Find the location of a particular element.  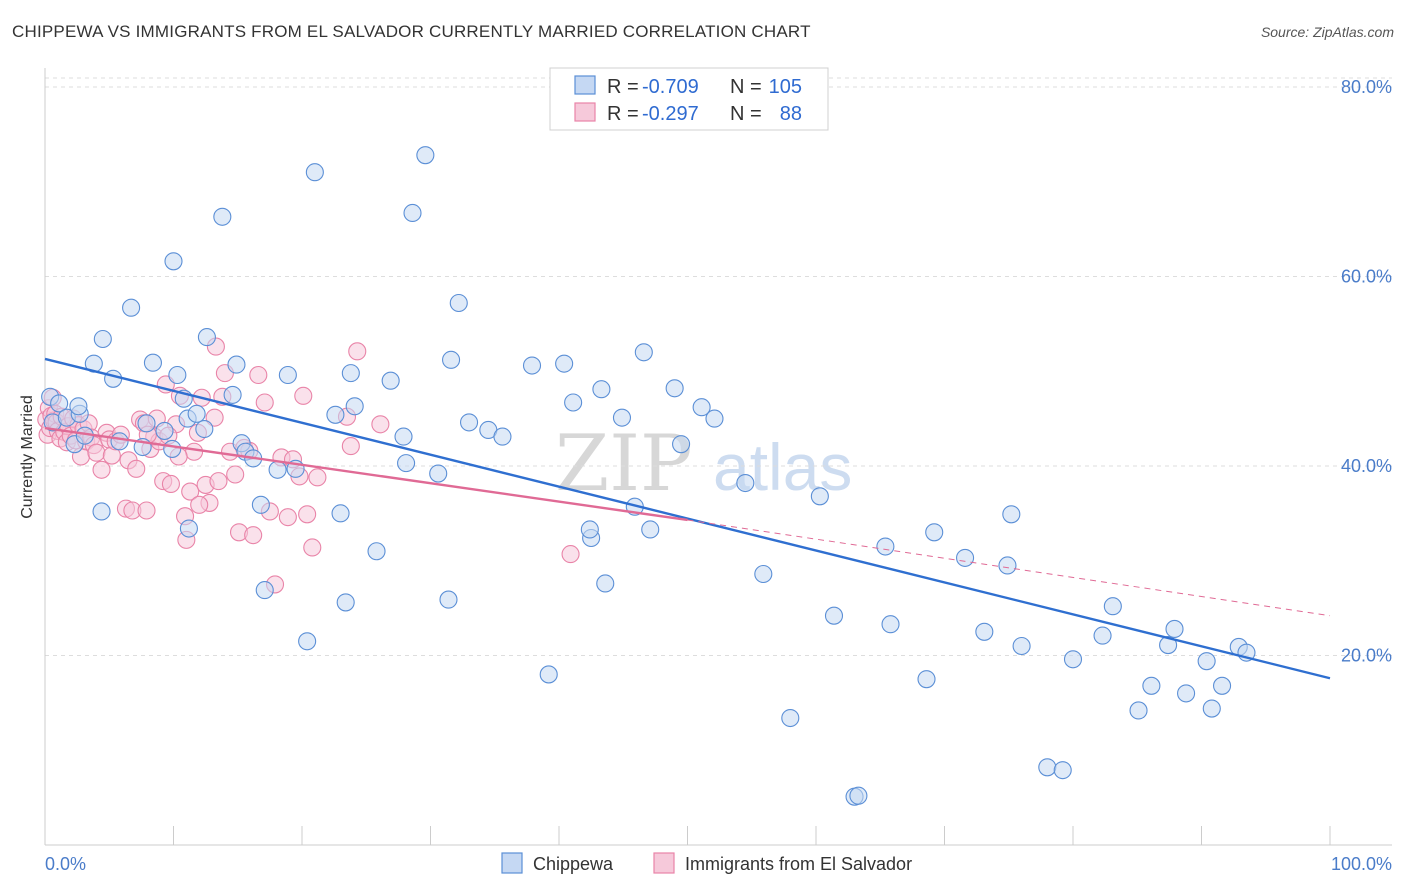

watermark: ZIP atlas is located at coordinates (703, 464).